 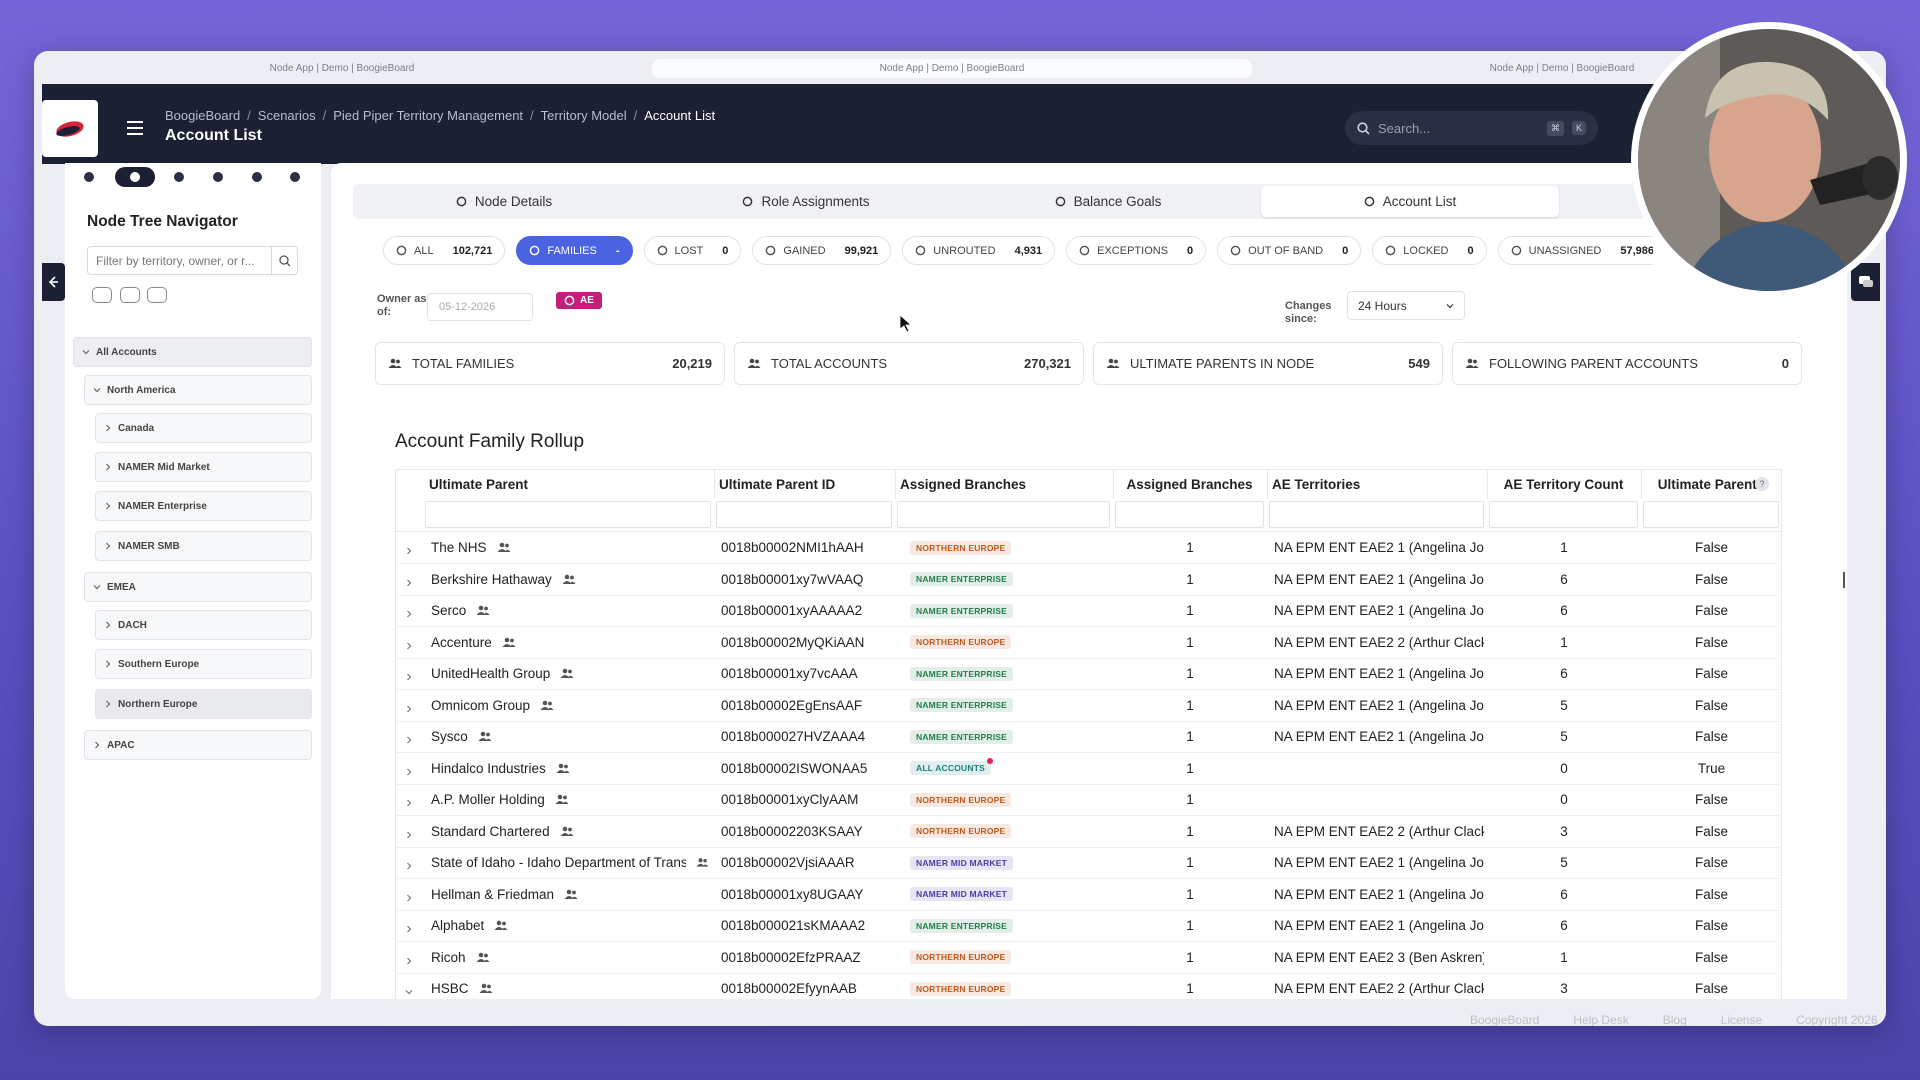 I want to click on menu-button, so click(x=136, y=128).